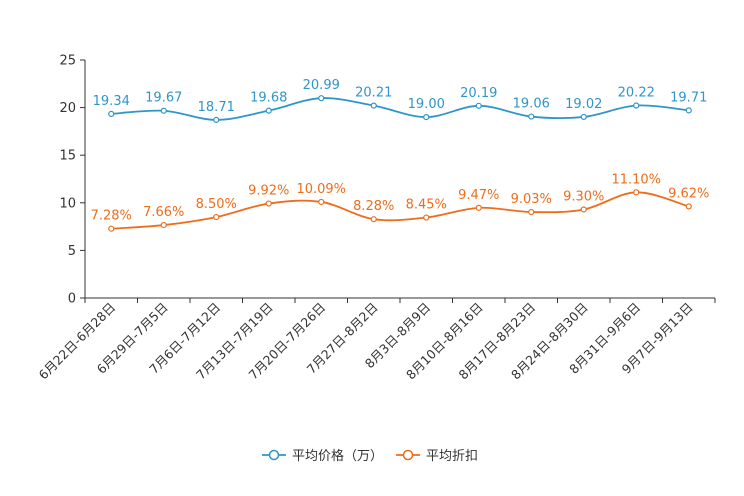 The image size is (744, 496). I want to click on data-label: 19.06, so click(531, 104).